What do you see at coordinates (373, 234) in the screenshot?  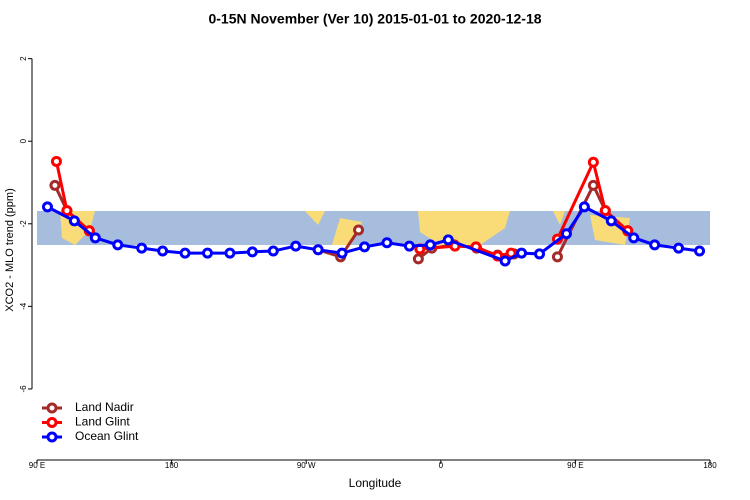 I see `series` at bounding box center [373, 234].